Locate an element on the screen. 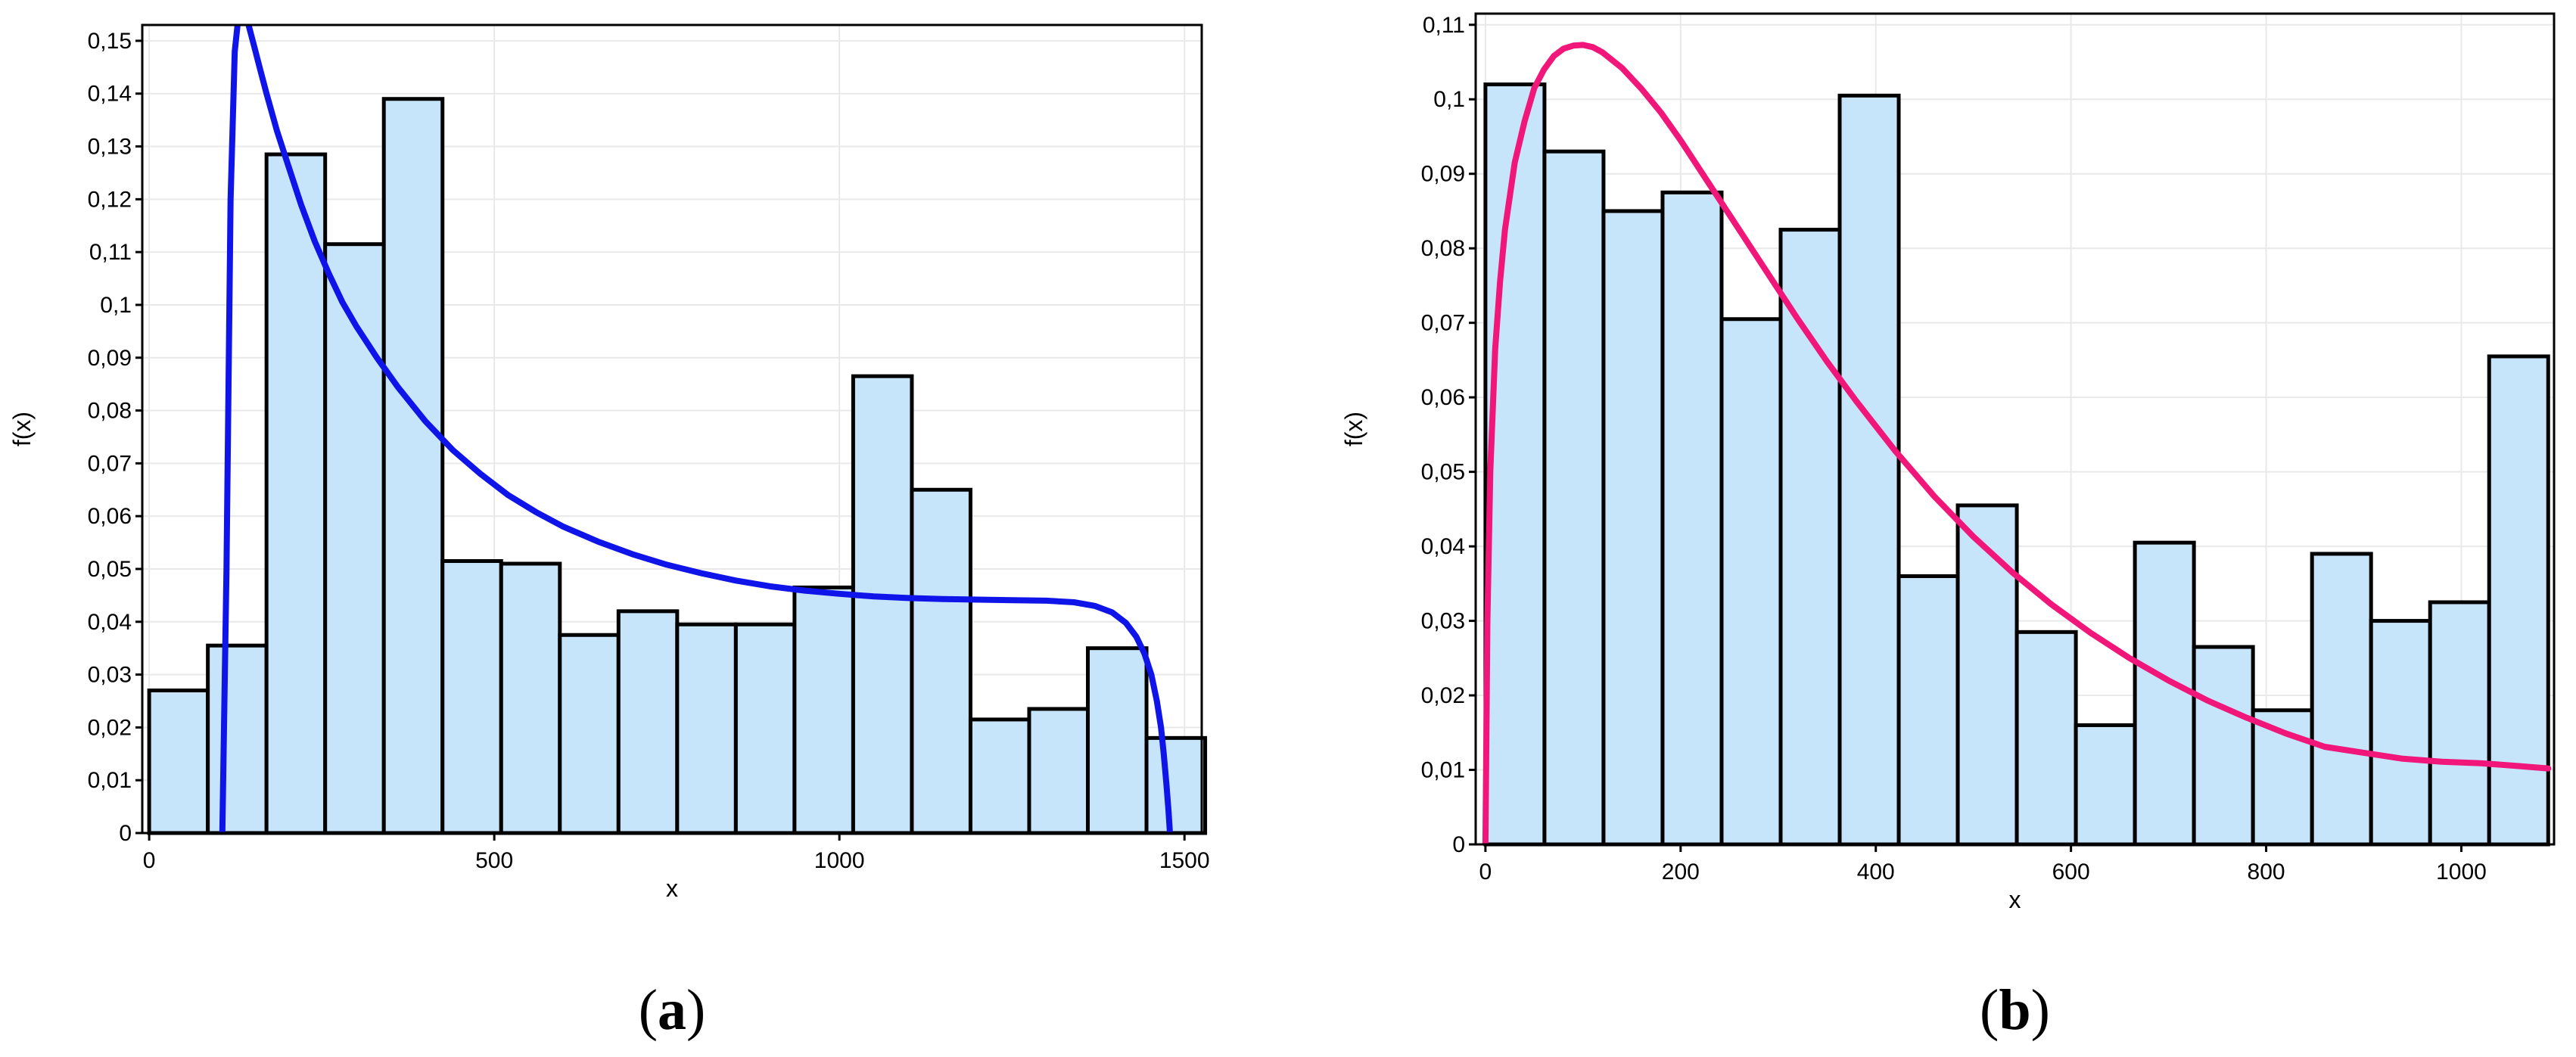 This screenshot has height=1057, width=2576. panel-b-y-tick-label: 0,03 is located at coordinates (1443, 621).